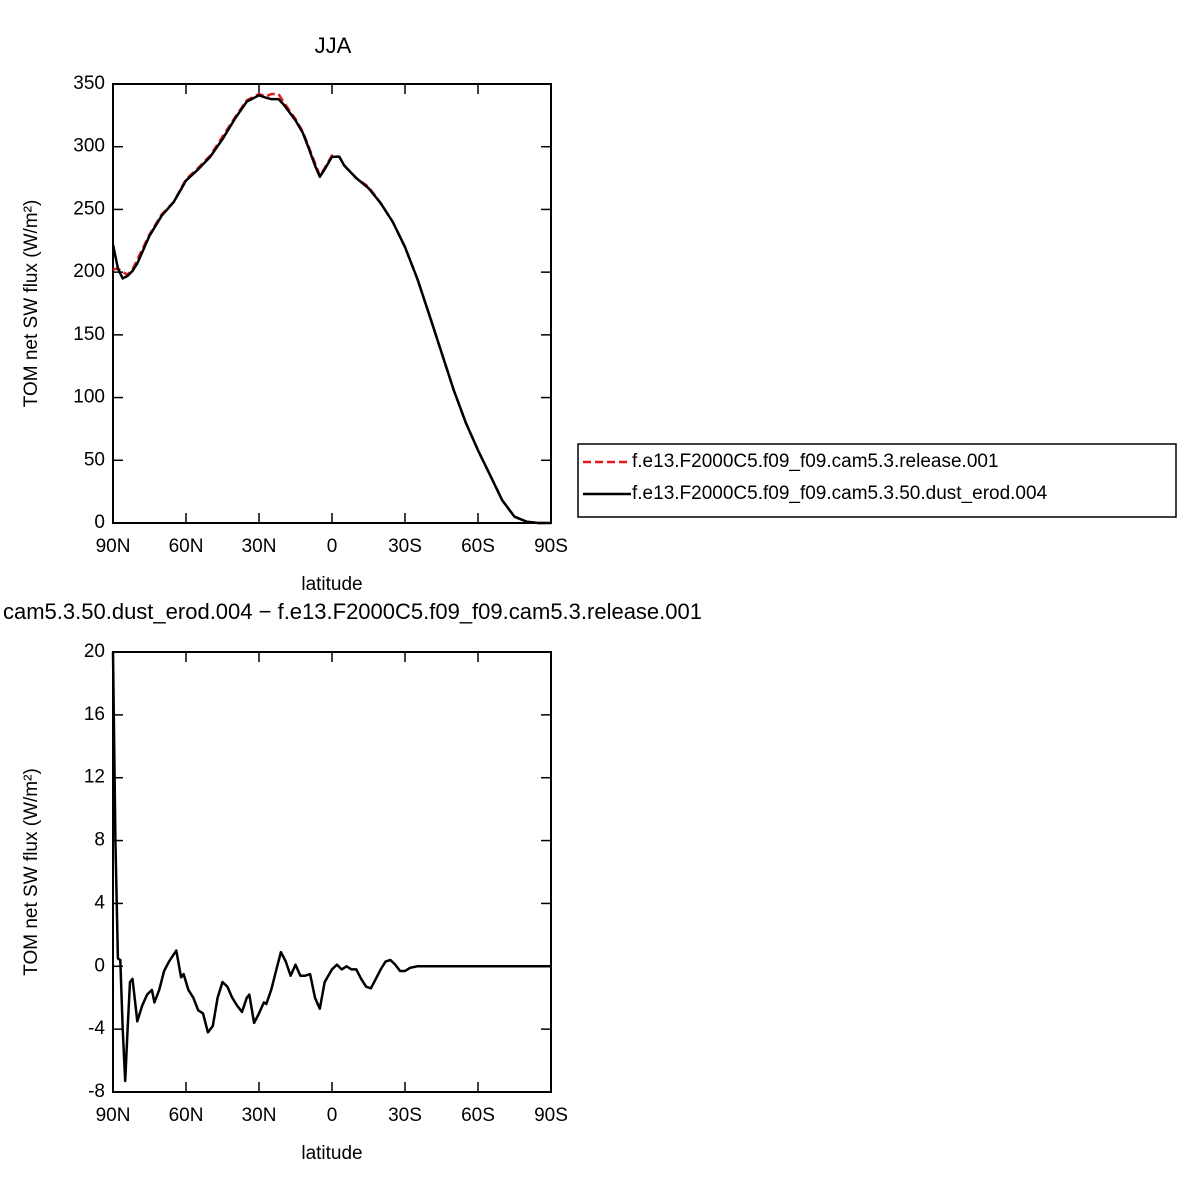 This screenshot has width=1194, height=1202. I want to click on y-tick-label: 200, so click(89, 271).